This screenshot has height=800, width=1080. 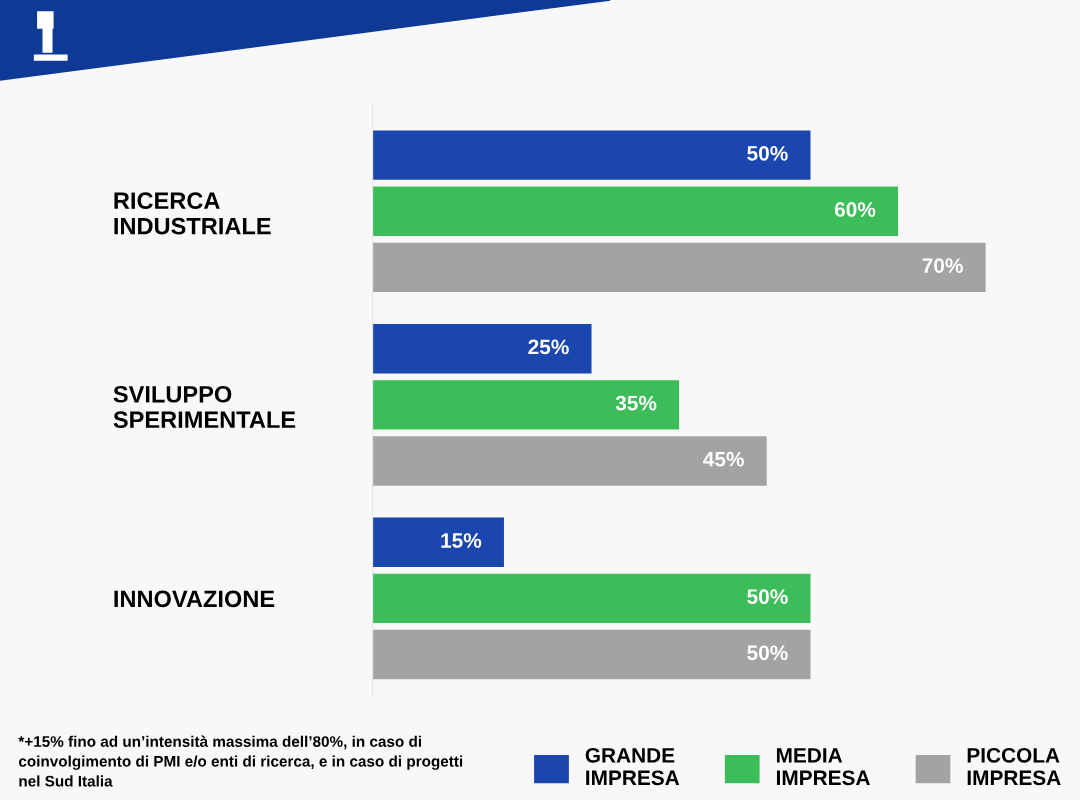 What do you see at coordinates (823, 767) in the screenshot?
I see `legend-label: MEDIA IMPRESA` at bounding box center [823, 767].